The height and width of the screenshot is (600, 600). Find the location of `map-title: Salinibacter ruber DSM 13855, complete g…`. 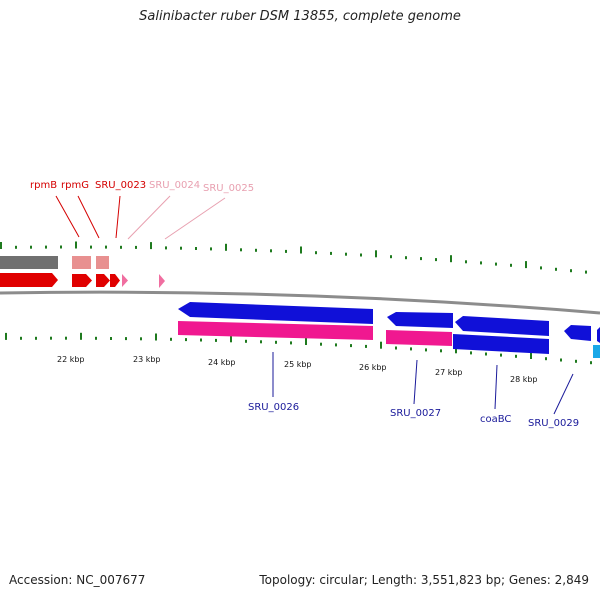

map-title: Salinibacter ruber DSM 13855, complete g… is located at coordinates (300, 16).